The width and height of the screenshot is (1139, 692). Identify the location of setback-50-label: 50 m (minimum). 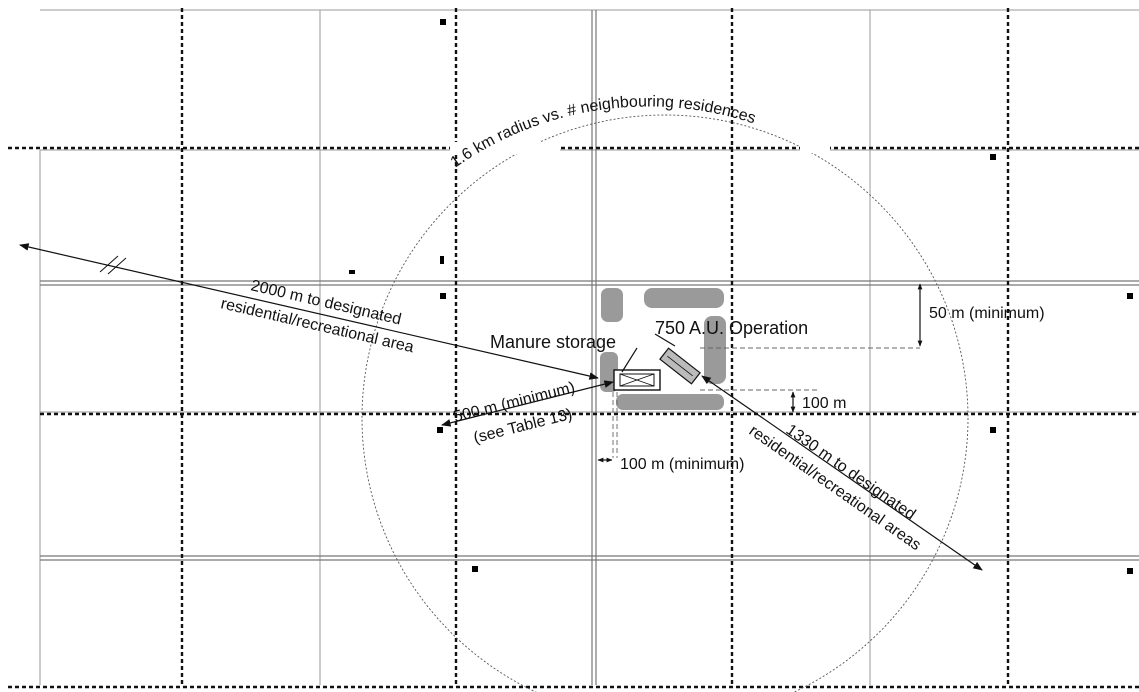
(987, 313).